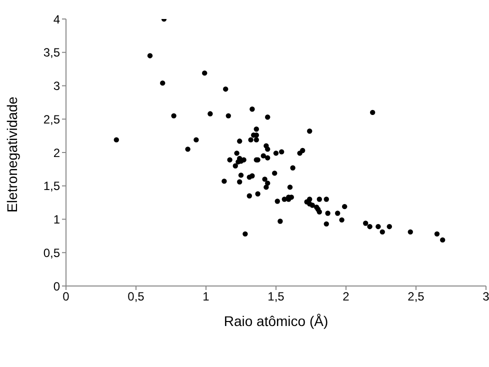 Image resolution: width=489 pixels, height=367 pixels. What do you see at coordinates (485, 297) in the screenshot?
I see `x-tick-label: 3` at bounding box center [485, 297].